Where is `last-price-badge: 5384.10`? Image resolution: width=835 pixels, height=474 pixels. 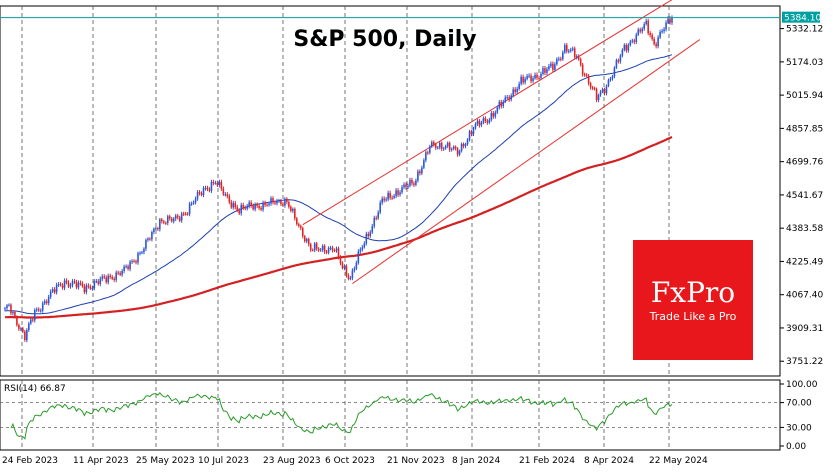 last-price-badge: 5384.10 is located at coordinates (801, 17).